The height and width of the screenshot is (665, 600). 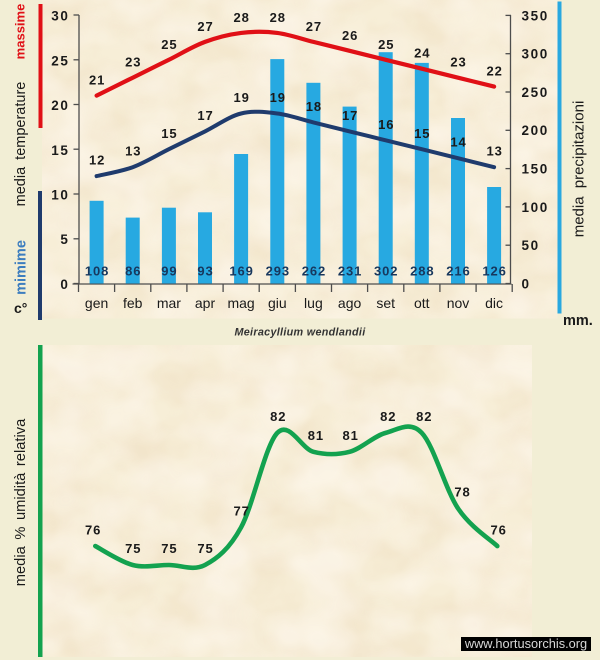 What do you see at coordinates (96, 303) in the screenshot?
I see `svg-text: gen` at bounding box center [96, 303].